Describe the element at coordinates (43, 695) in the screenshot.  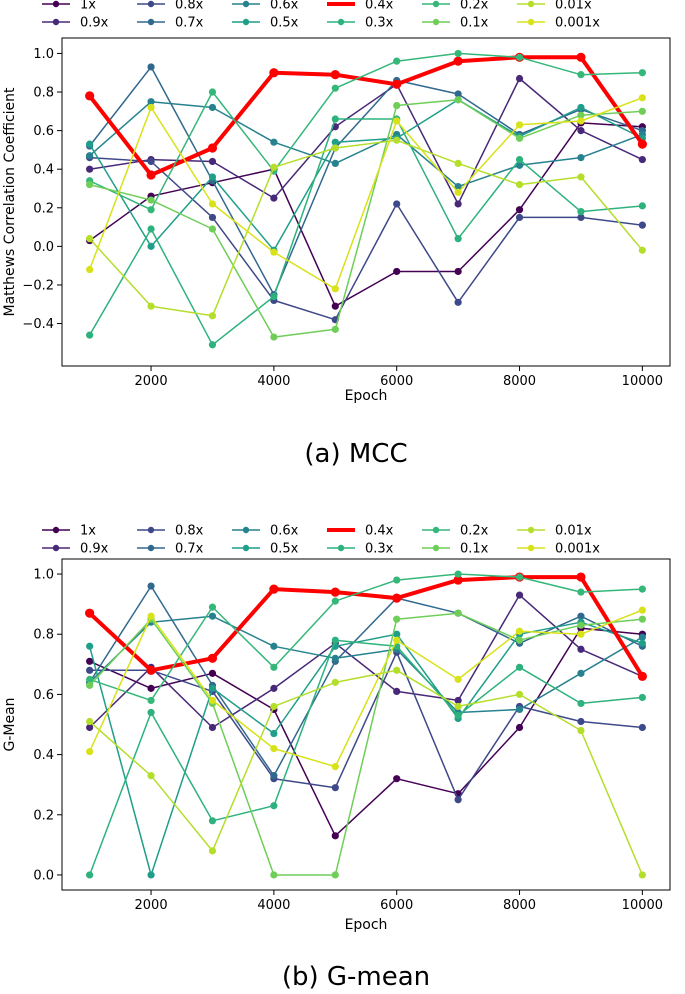
I see `gmean-y-tick-label: 0.6` at that location.